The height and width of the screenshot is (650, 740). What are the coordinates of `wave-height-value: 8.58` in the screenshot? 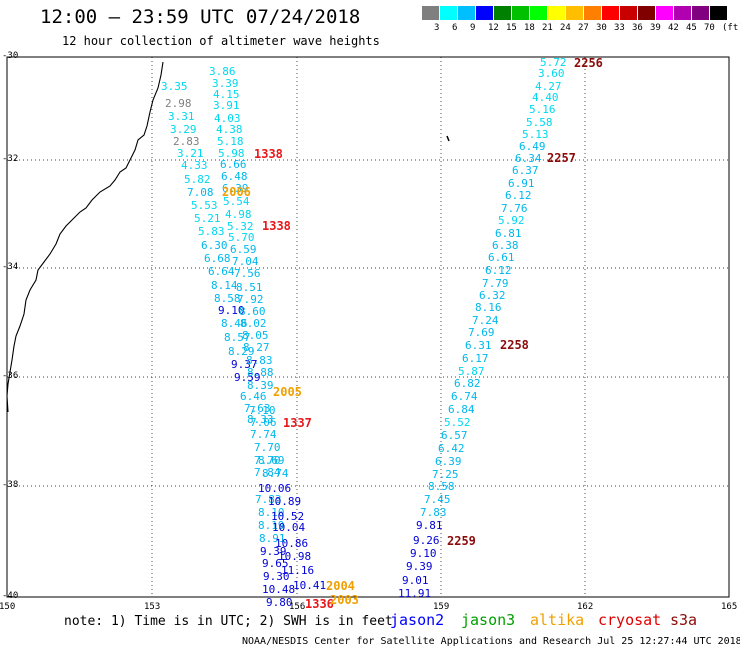 It's located at (441, 486).